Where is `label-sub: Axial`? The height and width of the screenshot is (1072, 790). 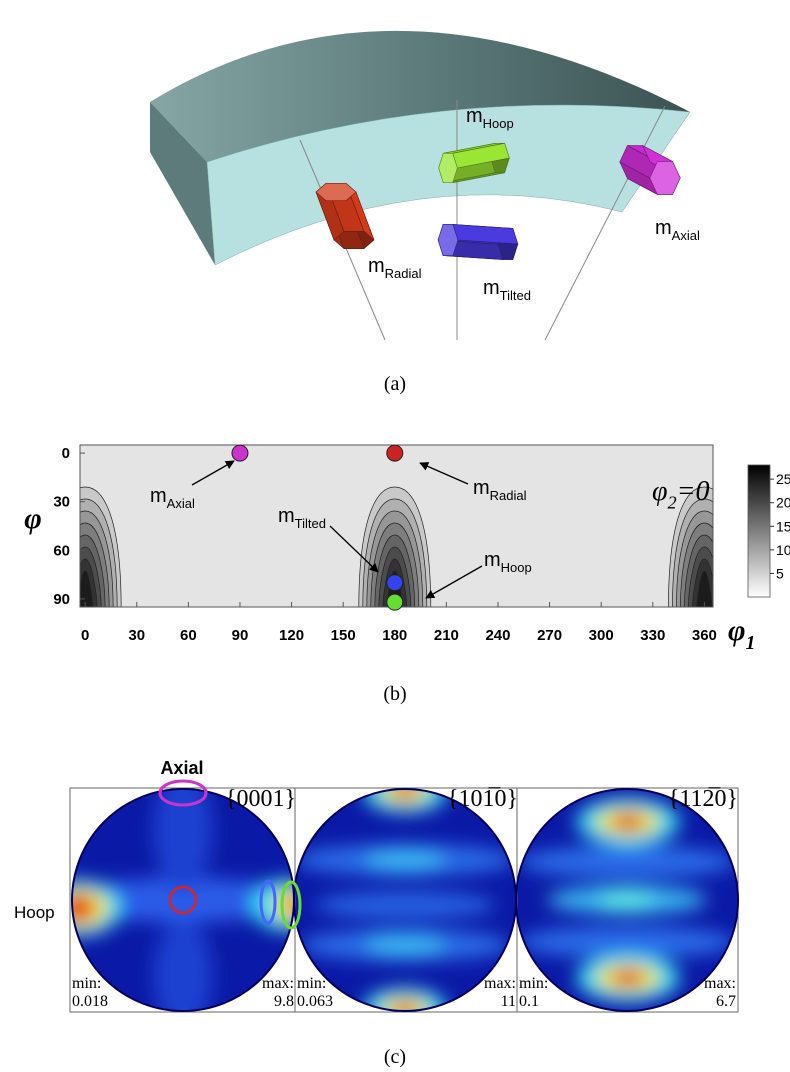 label-sub: Axial is located at coordinates (686, 235).